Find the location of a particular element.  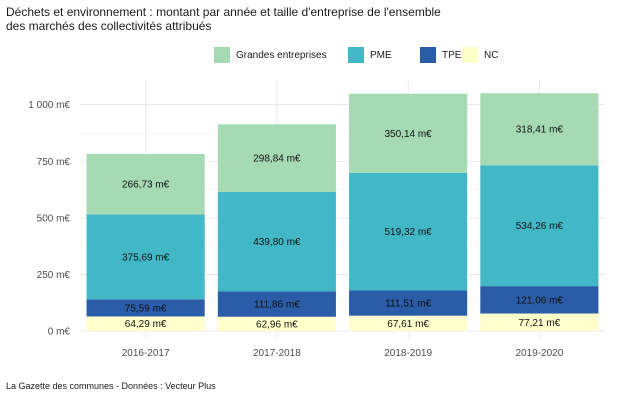

legend-label: PME is located at coordinates (381, 55).